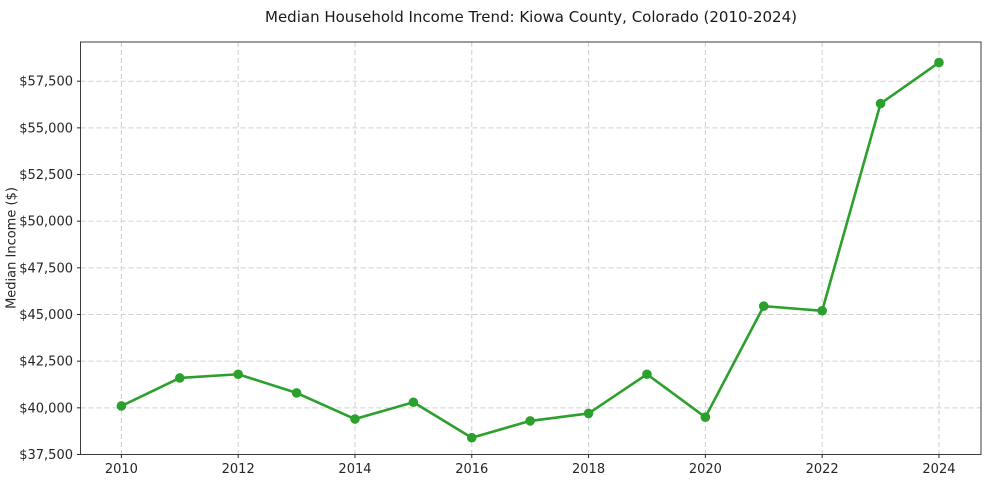 The width and height of the screenshot is (989, 490). Describe the element at coordinates (354, 469) in the screenshot. I see `x-tick-label: 2014` at that location.